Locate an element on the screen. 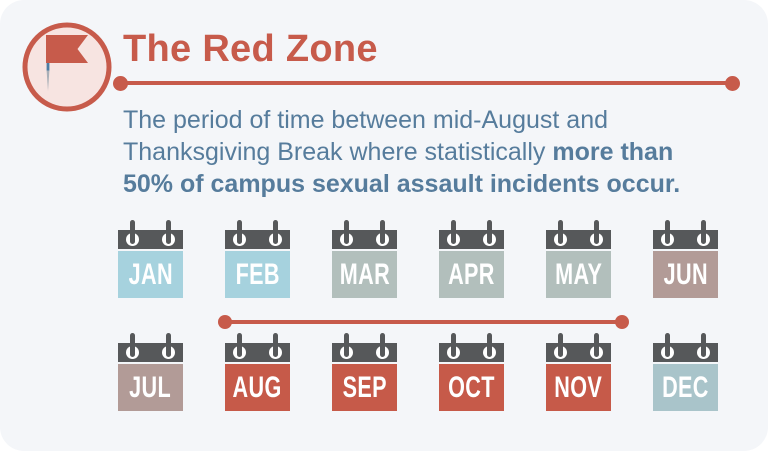 This screenshot has height=451, width=768. month-label: DEC is located at coordinates (685, 387).